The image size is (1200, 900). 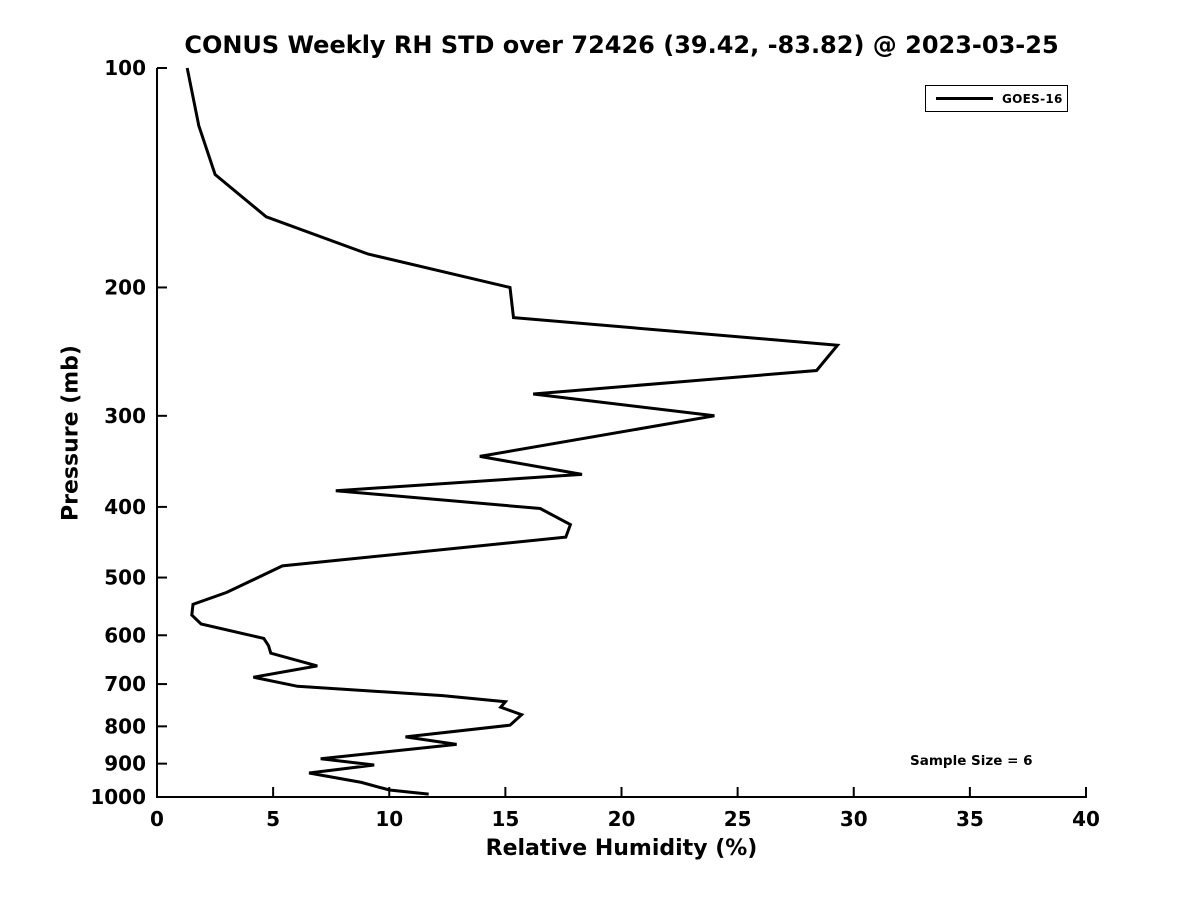 What do you see at coordinates (1086, 819) in the screenshot?
I see `x-tick-label: 40` at bounding box center [1086, 819].